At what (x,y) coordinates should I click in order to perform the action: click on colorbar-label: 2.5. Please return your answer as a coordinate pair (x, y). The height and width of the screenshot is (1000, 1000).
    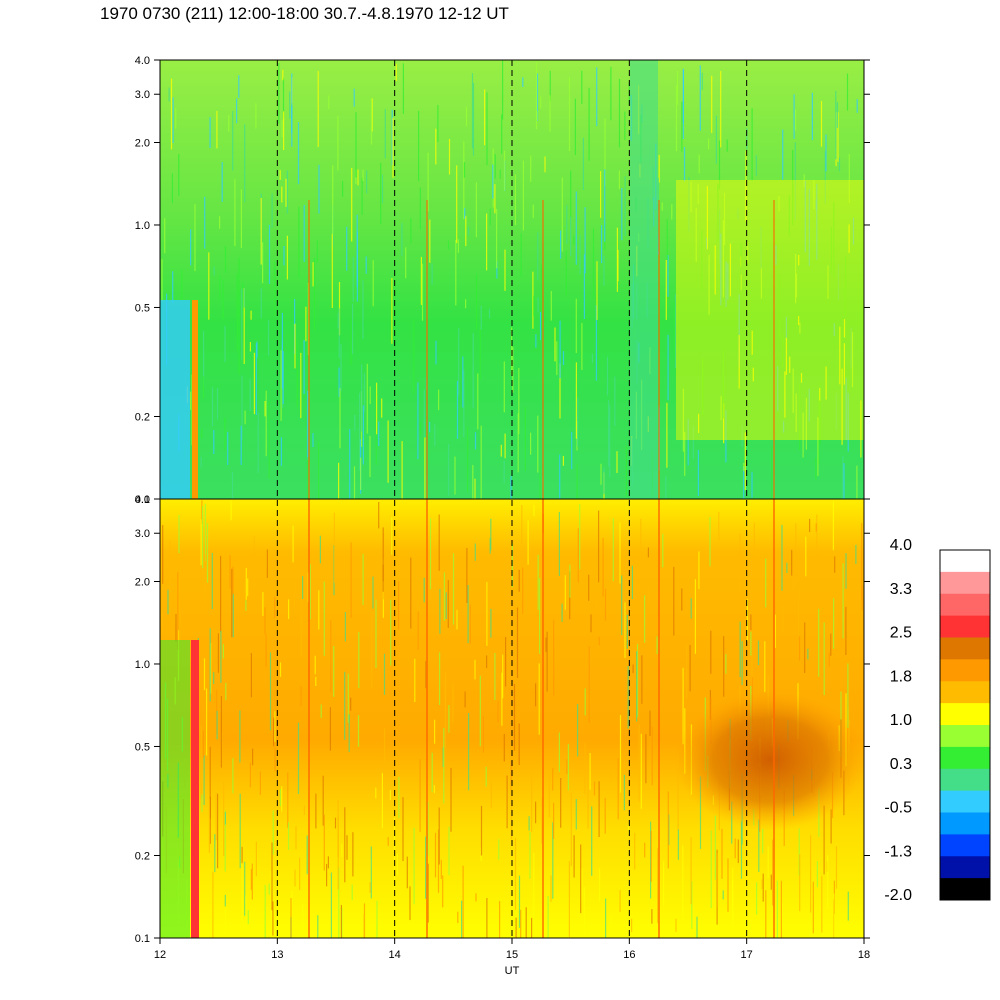
    Looking at the image, I should click on (901, 633).